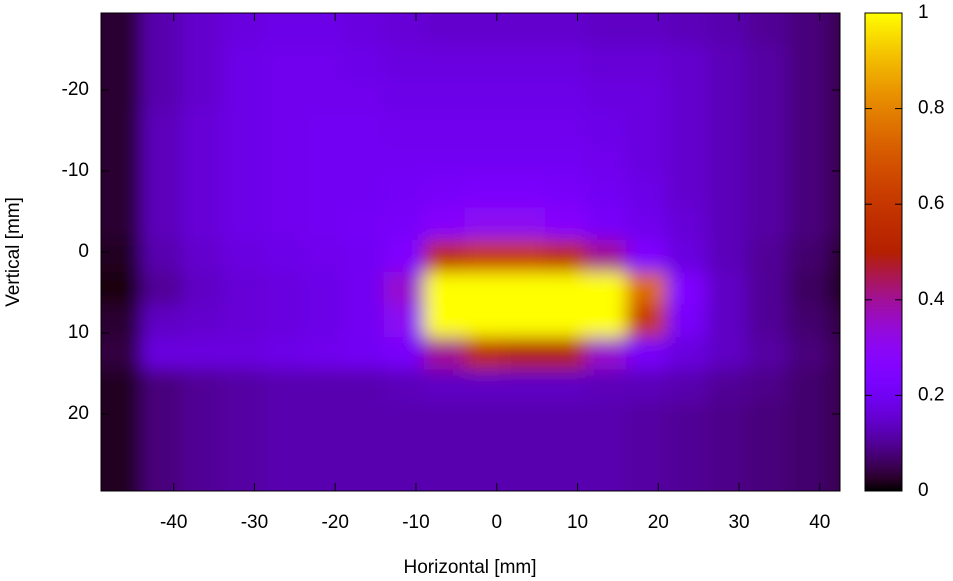 This screenshot has height=581, width=953. I want to click on colorbar-tick-label: 1, so click(923, 12).